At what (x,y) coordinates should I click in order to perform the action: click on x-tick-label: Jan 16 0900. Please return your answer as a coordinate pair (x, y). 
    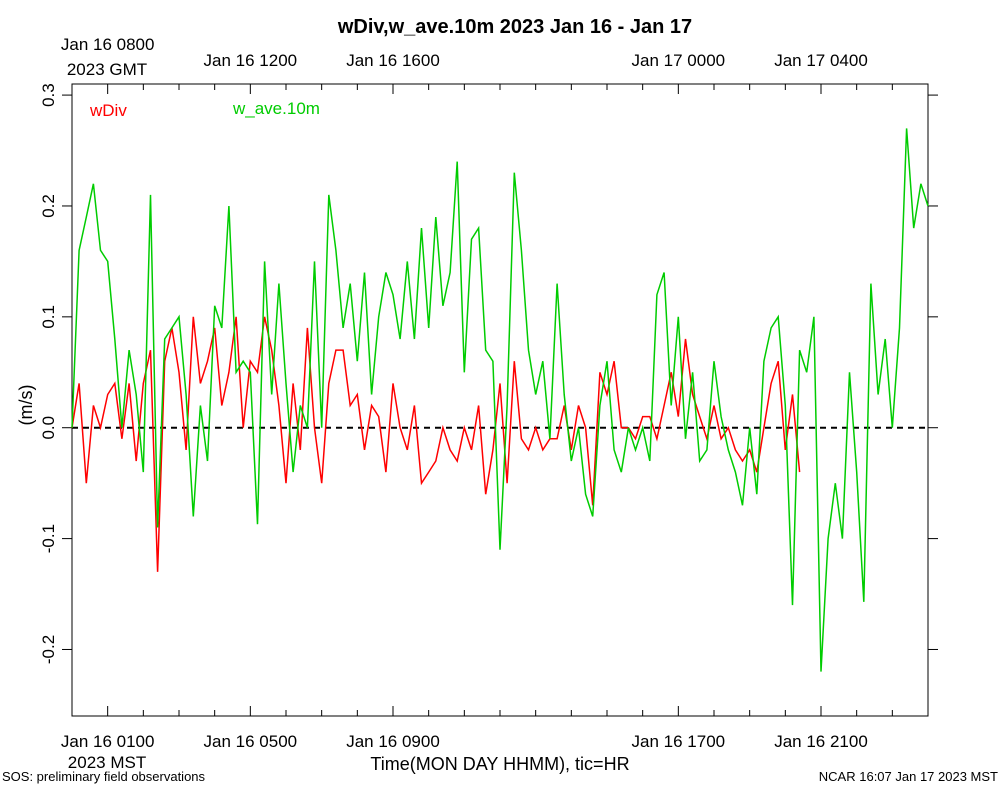
    Looking at the image, I should click on (393, 741).